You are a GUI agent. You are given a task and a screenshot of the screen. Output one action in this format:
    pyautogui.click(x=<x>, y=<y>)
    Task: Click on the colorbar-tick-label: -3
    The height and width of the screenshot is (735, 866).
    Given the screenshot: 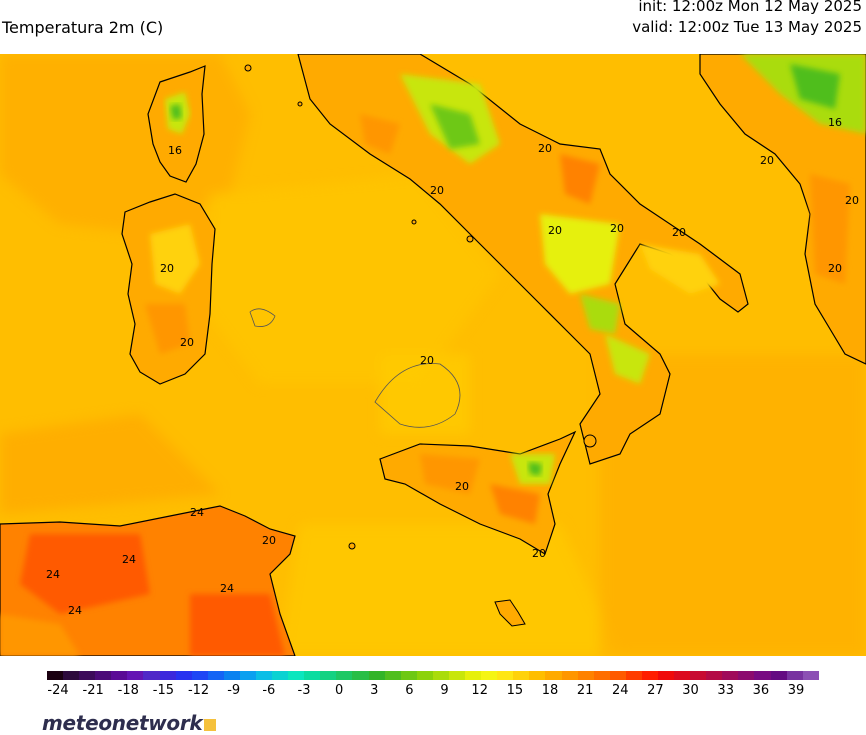 What is the action you would take?
    pyautogui.click(x=304, y=690)
    